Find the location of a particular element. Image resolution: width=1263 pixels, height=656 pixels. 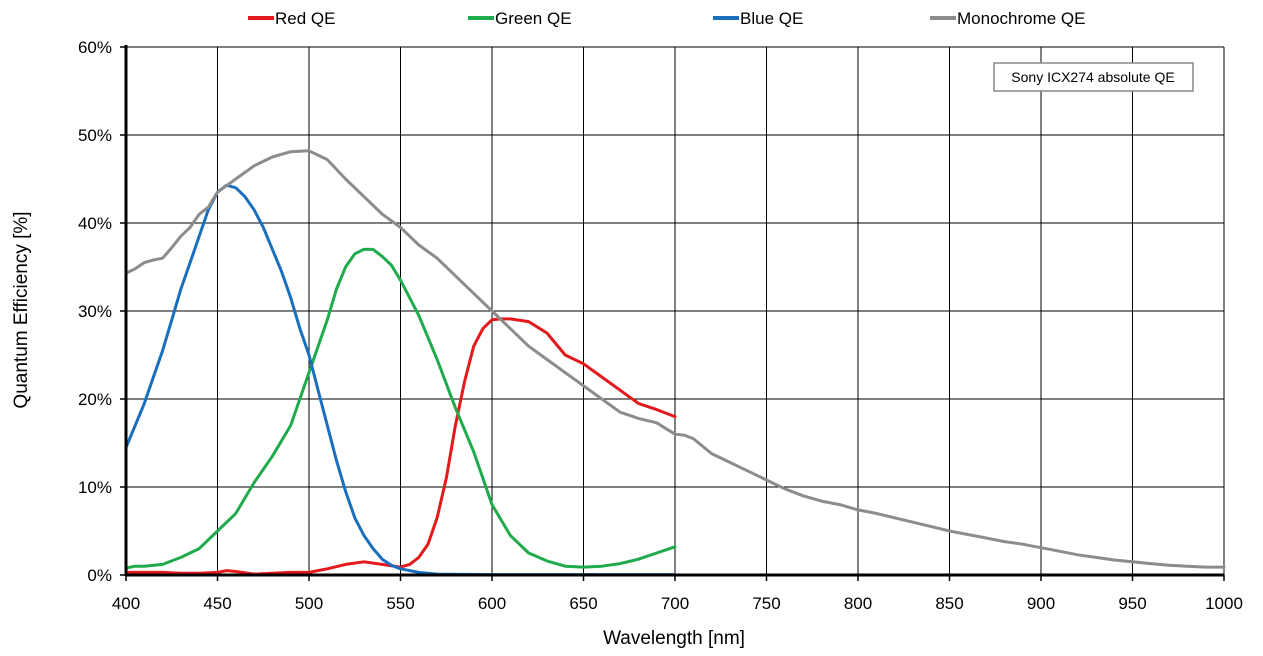

y-tick-label: 40% is located at coordinates (95, 223).